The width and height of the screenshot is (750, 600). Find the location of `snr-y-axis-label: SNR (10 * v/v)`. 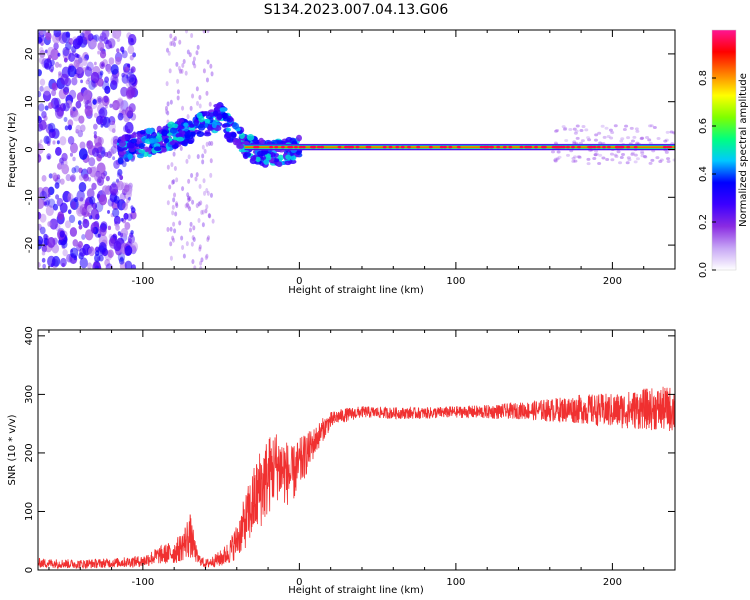

snr-y-axis-label: SNR (10 * v/v) is located at coordinates (12, 449).